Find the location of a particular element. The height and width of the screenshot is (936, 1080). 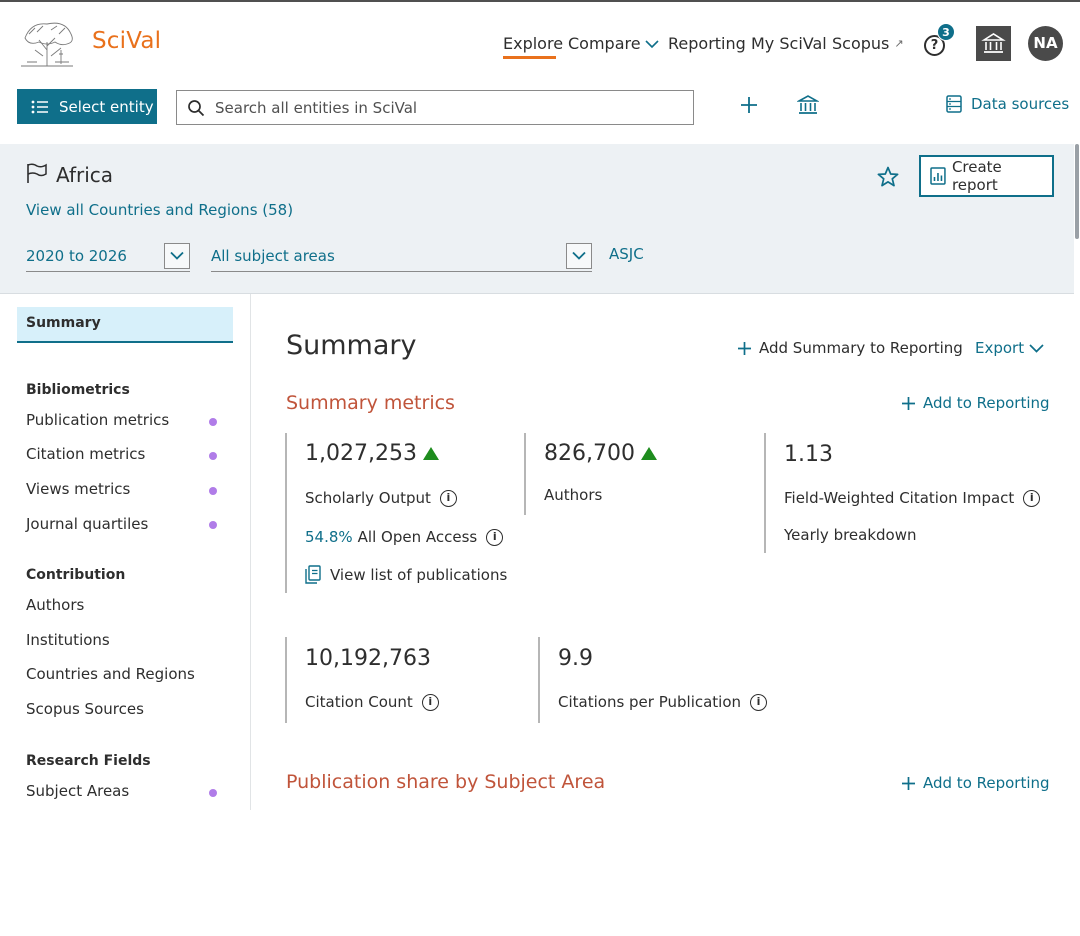

nav-explore: Explore is located at coordinates (533, 43).